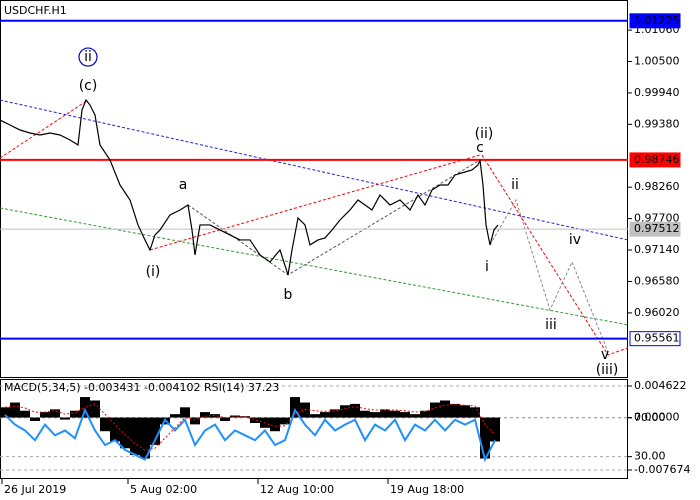 This screenshot has width=700, height=500. Describe the element at coordinates (657, 92) in the screenshot. I see `y-tick-label: 0.99940` at that location.